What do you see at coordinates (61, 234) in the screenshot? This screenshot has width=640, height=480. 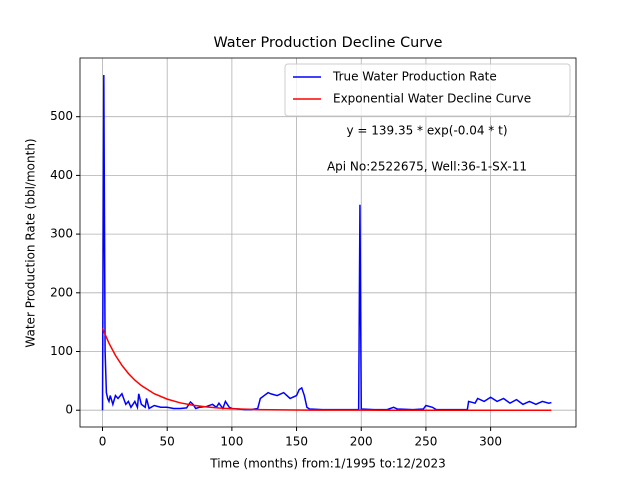 I see `y-tick-label: 300` at bounding box center [61, 234].